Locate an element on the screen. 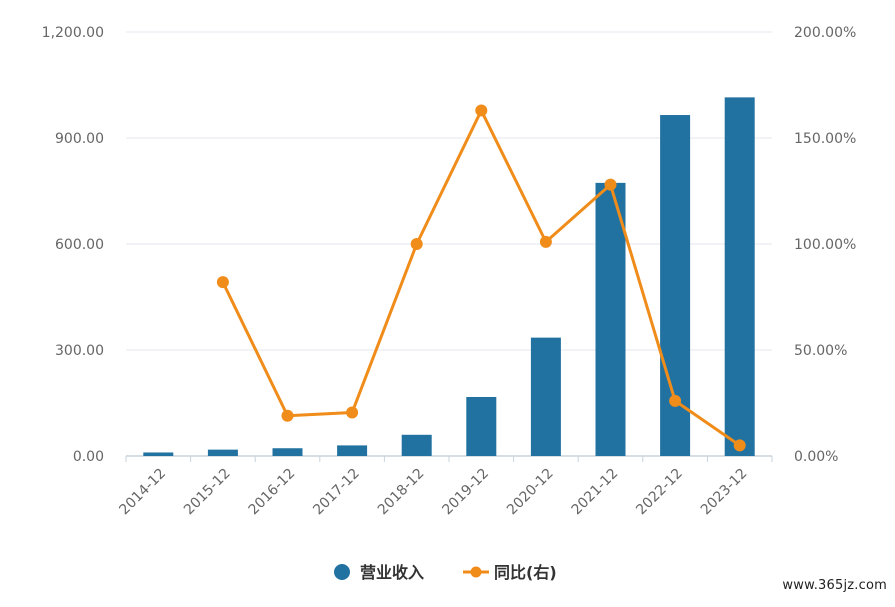 This screenshot has height=607, width=895. x-tick-label: 2016-12 is located at coordinates (272, 492).